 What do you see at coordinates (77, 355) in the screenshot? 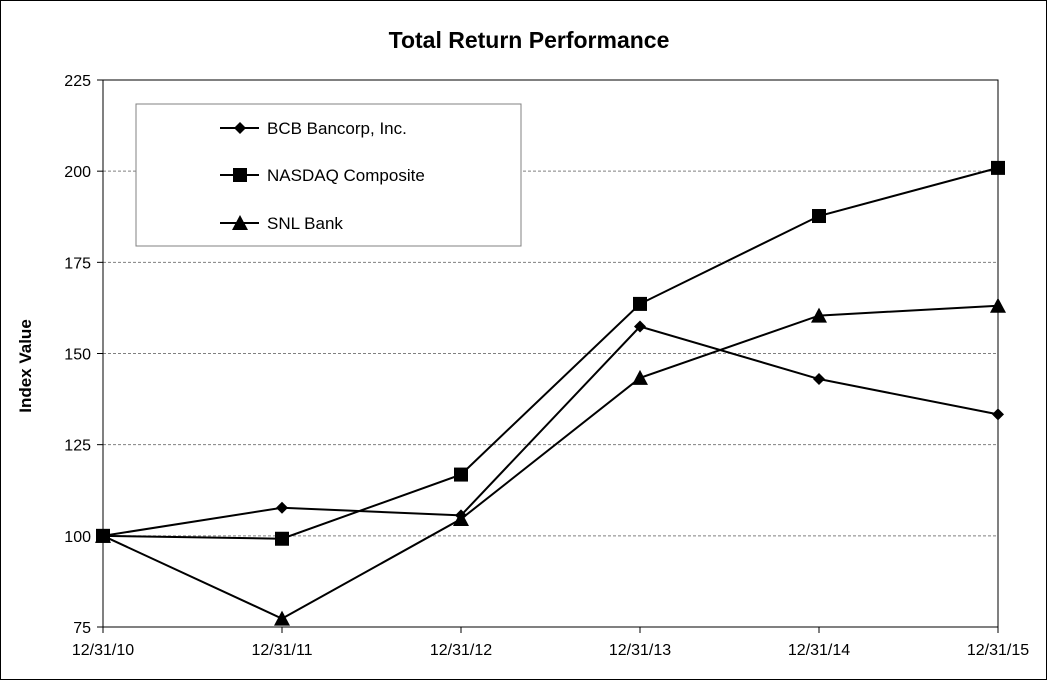
I see `y-tick-label: 150` at bounding box center [77, 355].